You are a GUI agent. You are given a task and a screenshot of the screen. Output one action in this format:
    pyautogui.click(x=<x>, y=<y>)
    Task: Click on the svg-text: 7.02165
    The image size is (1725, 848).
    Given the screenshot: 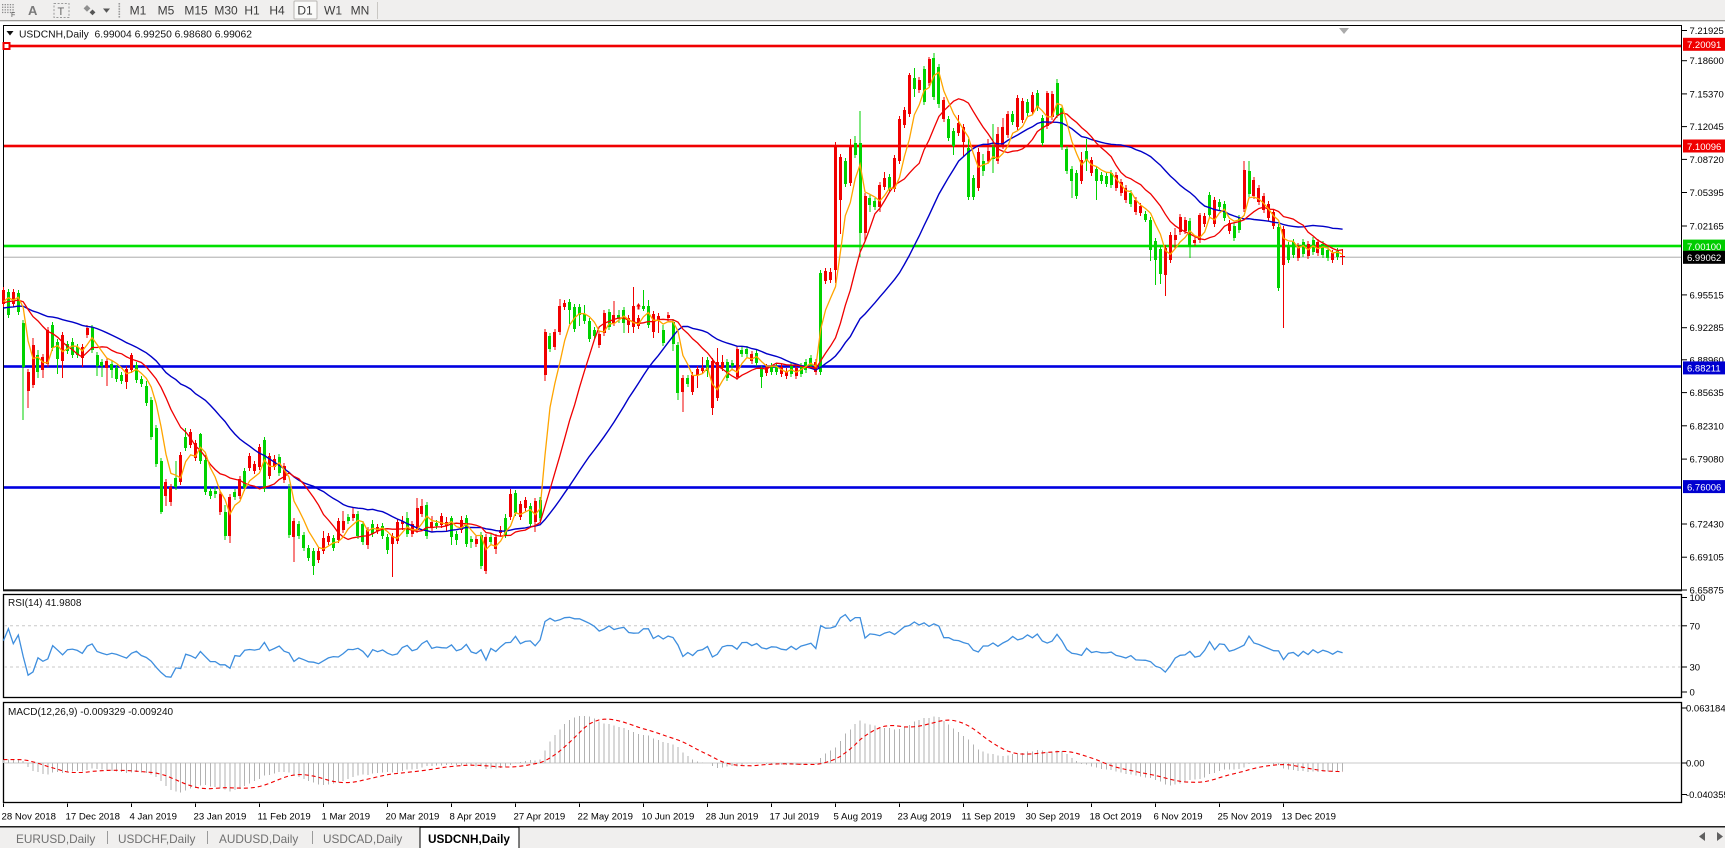 What is the action you would take?
    pyautogui.click(x=1707, y=227)
    